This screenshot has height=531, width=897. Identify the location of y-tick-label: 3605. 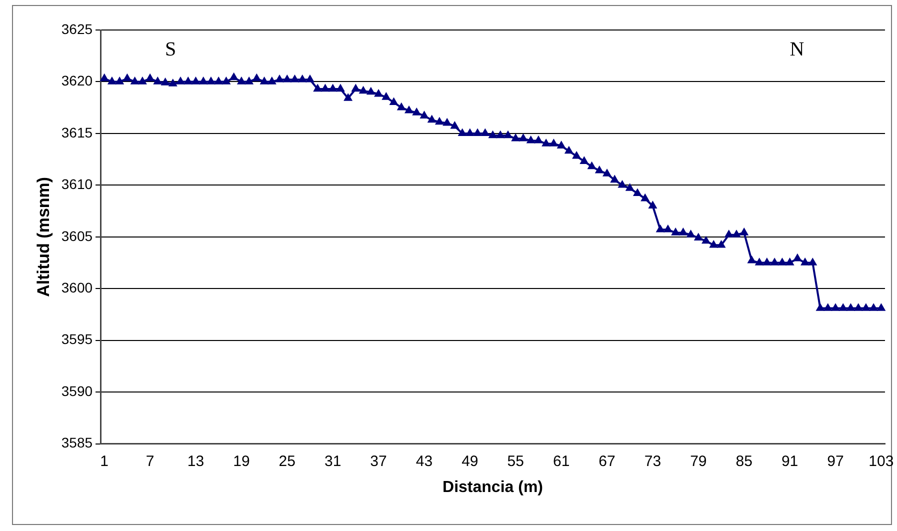
(77, 236).